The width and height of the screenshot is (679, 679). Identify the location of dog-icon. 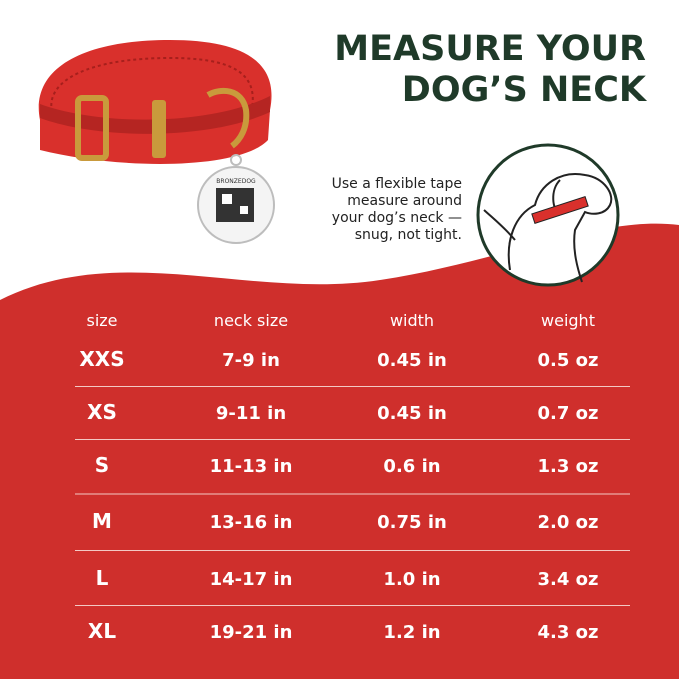
(548, 215).